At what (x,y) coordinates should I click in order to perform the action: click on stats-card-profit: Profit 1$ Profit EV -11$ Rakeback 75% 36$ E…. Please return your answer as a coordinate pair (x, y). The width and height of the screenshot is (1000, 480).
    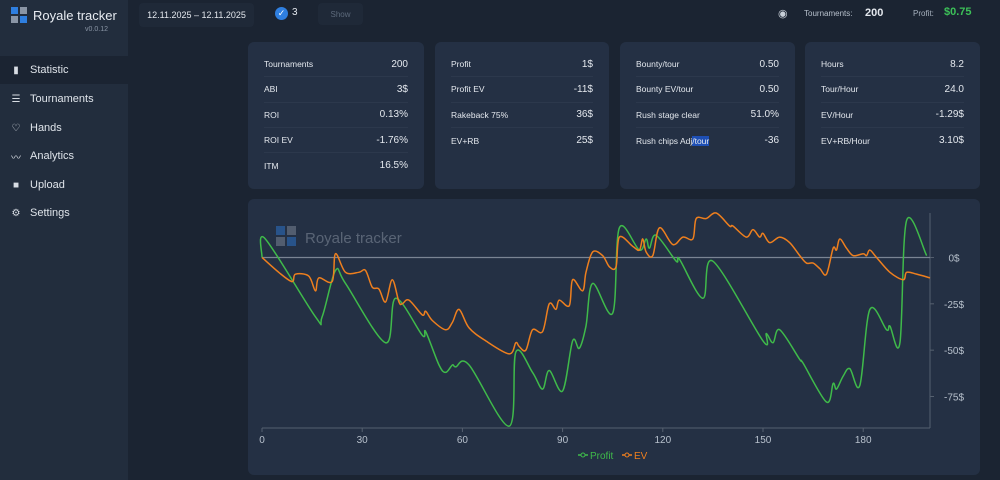
    Looking at the image, I should click on (522, 115).